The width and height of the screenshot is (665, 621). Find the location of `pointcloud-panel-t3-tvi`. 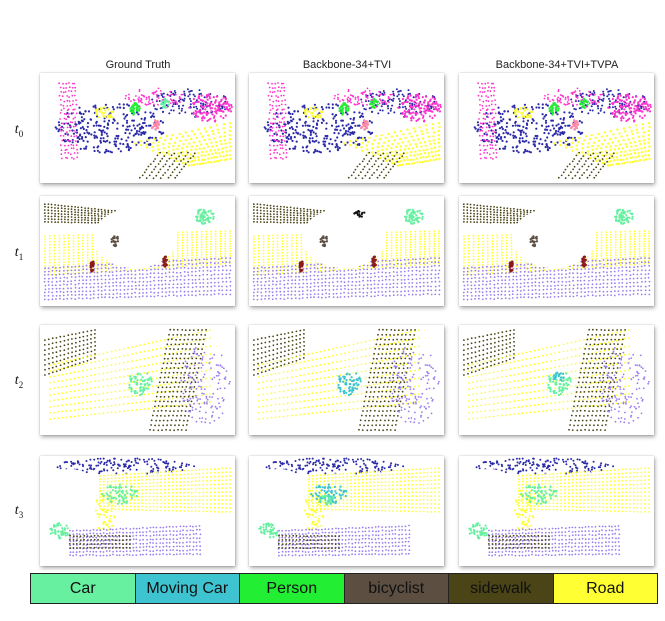

pointcloud-panel-t3-tvi is located at coordinates (346, 511).